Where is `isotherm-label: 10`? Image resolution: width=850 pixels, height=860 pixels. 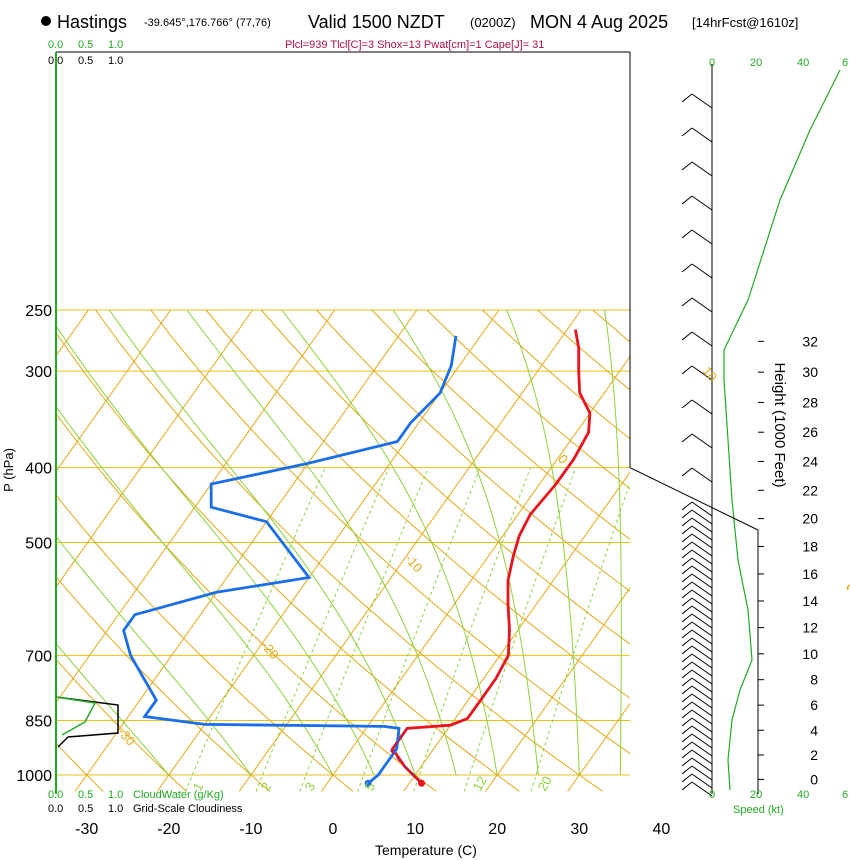 isotherm-label: 10 is located at coordinates (710, 373).